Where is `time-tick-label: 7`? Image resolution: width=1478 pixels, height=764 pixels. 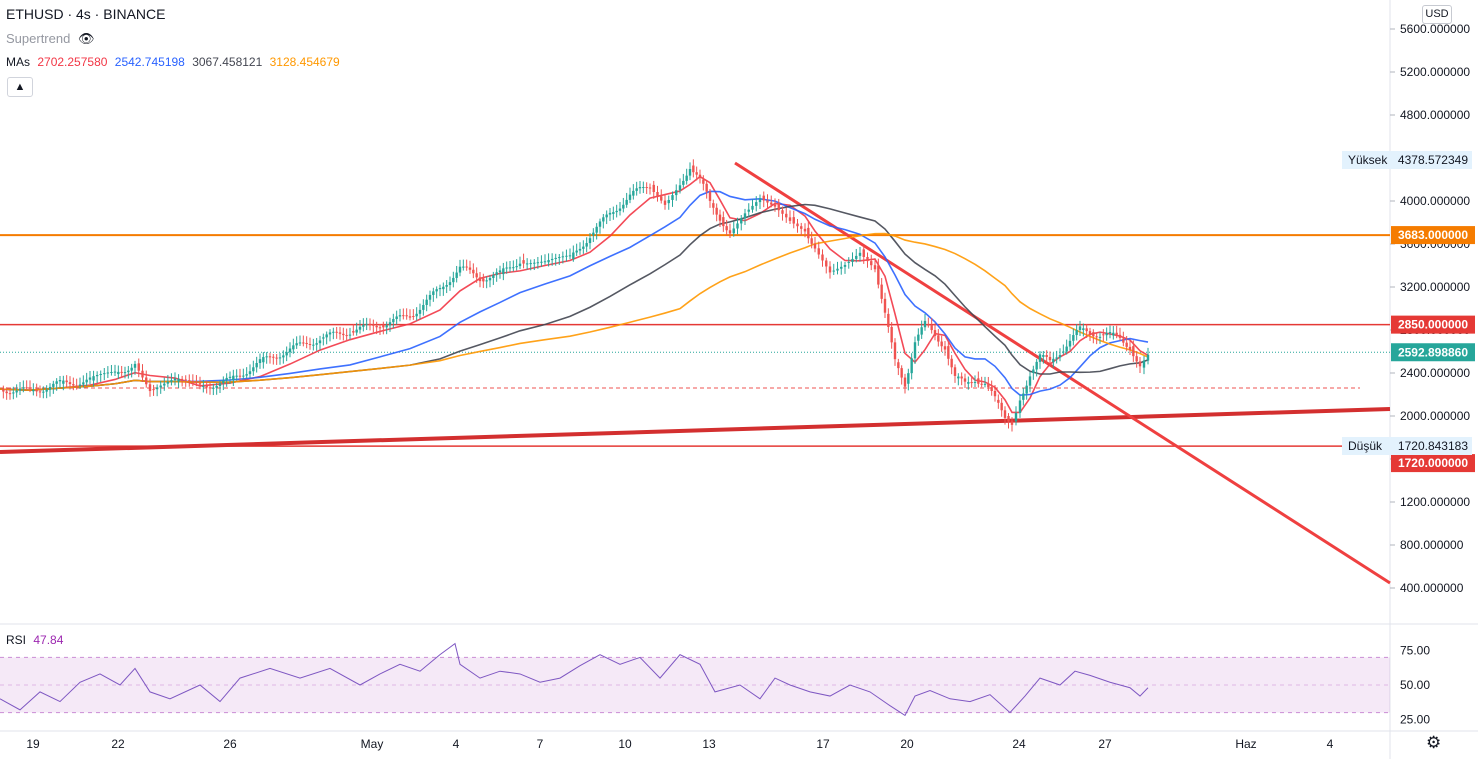 time-tick-label: 7 is located at coordinates (540, 744).